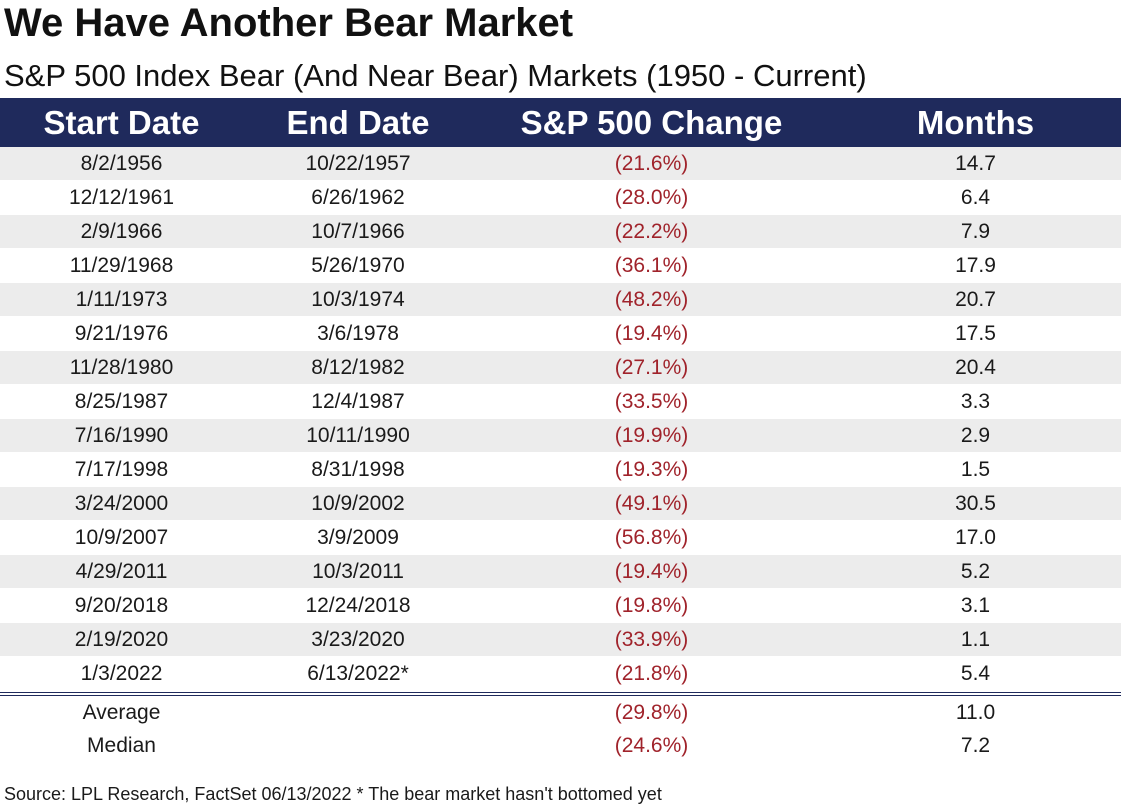 This screenshot has width=1121, height=811. What do you see at coordinates (121, 265) in the screenshot?
I see `start-date-cell: 11/29/1968` at bounding box center [121, 265].